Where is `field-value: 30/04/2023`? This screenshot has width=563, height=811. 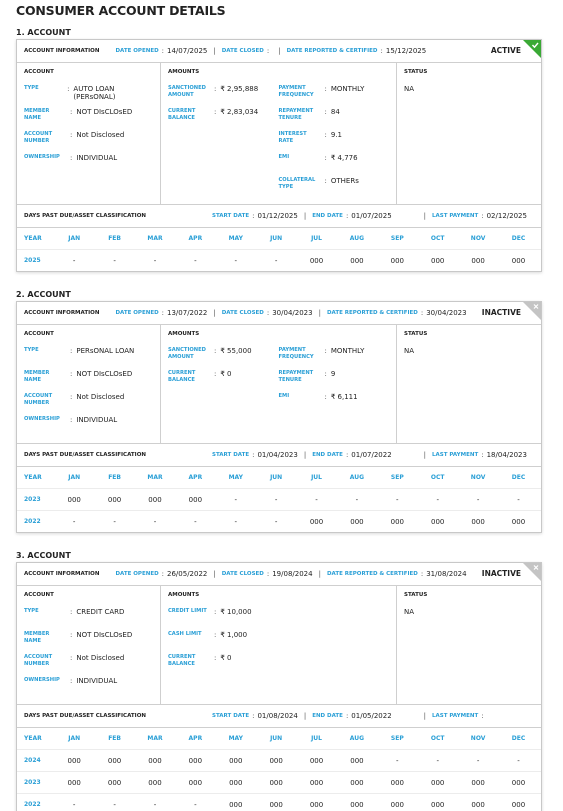
field-value: 30/04/2023 is located at coordinates (446, 313).